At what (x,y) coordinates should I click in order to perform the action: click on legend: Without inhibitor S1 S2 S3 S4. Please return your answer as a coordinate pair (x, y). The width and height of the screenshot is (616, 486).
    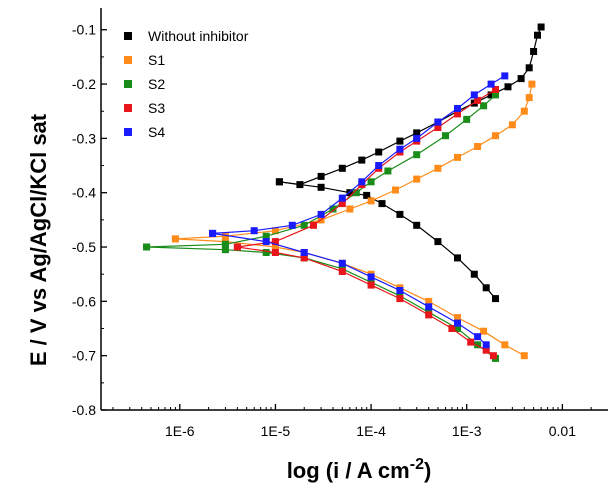
    Looking at the image, I should click on (186, 84).